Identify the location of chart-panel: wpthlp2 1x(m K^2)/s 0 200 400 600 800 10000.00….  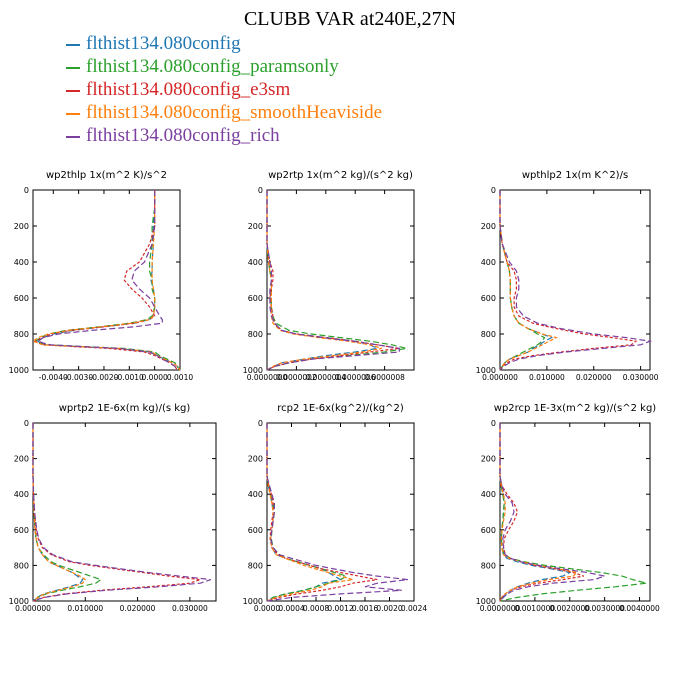
(567, 276).